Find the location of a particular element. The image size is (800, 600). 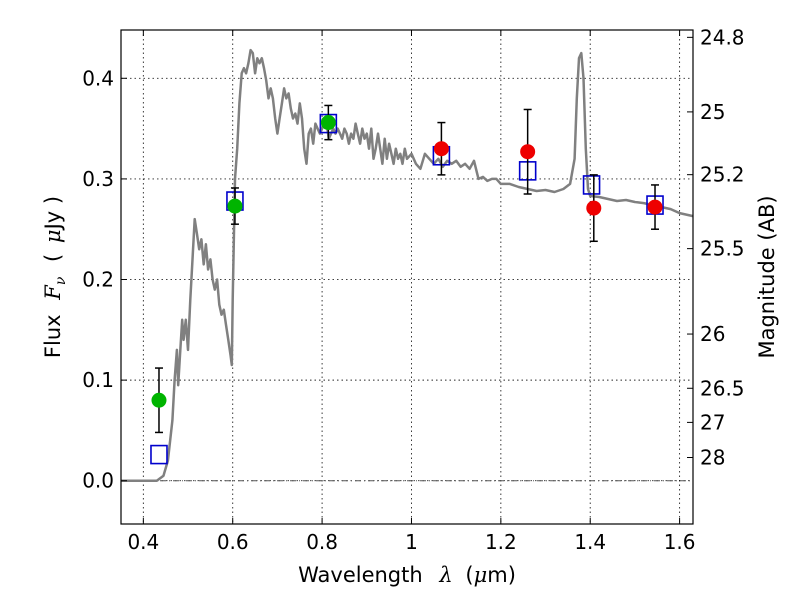

y-tick-label: 0.4 is located at coordinates (98, 78).